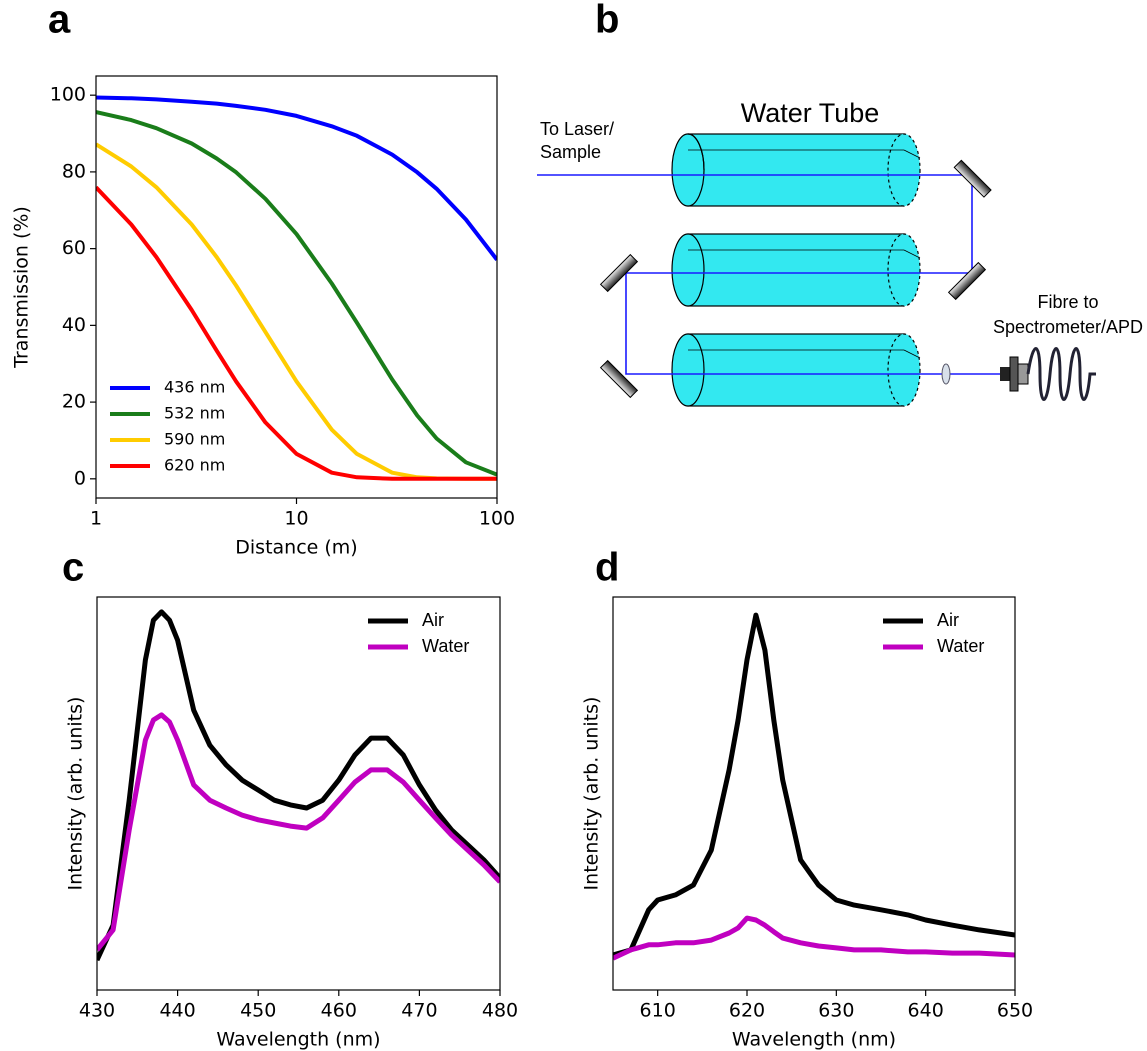  Describe the element at coordinates (258, 1011) in the screenshot. I see `x-tick-label: 450` at that location.